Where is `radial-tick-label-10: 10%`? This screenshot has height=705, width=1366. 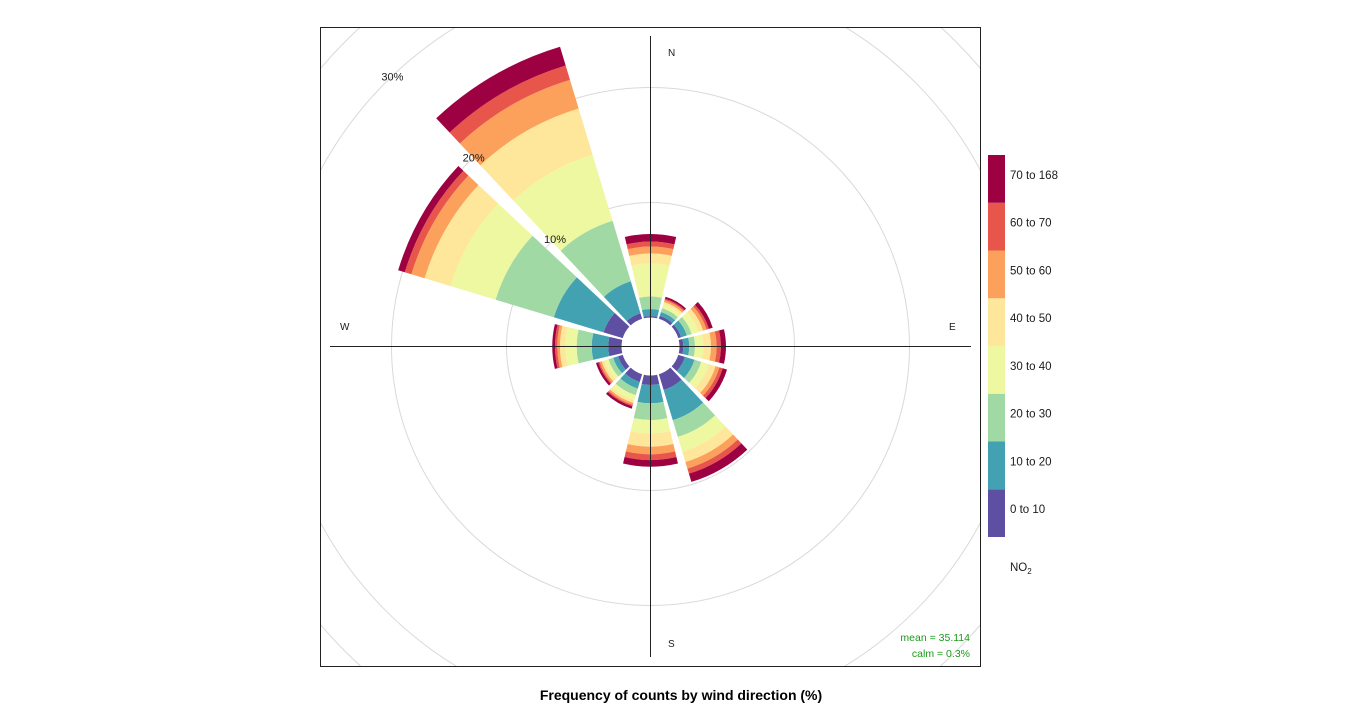 radial-tick-label-10: 10% is located at coordinates (555, 240).